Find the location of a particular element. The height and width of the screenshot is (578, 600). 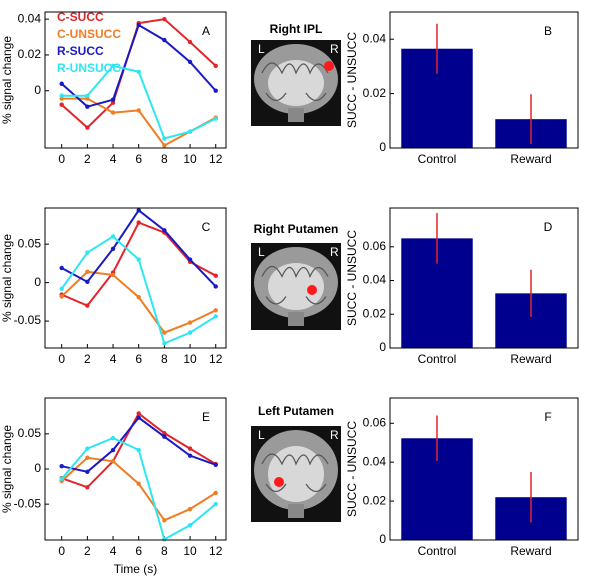

panel-label: B is located at coordinates (548, 31).